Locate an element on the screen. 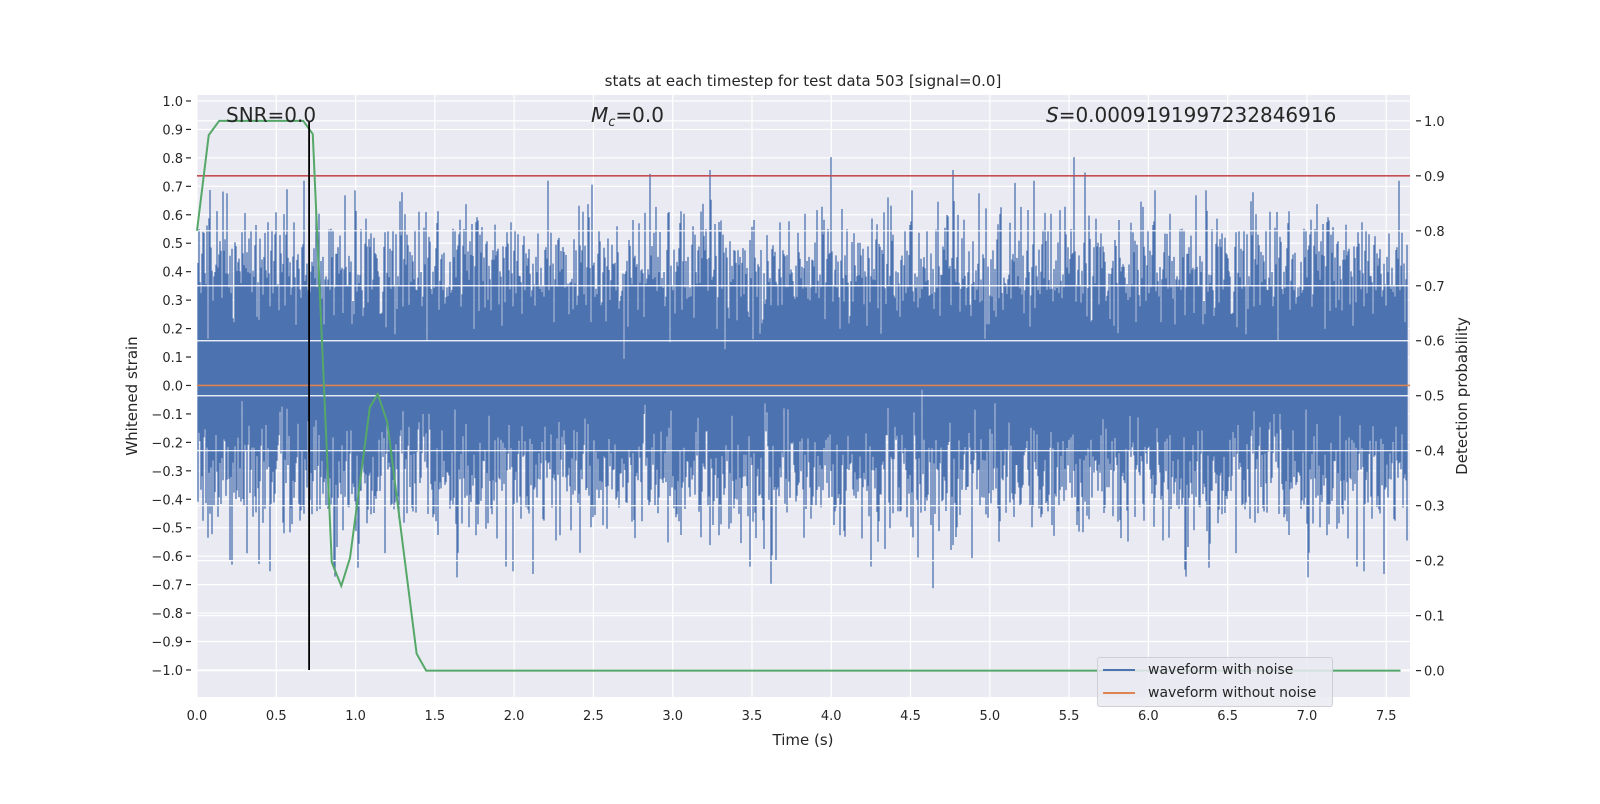  y2-tick-label: 0.8 is located at coordinates (1434, 232).